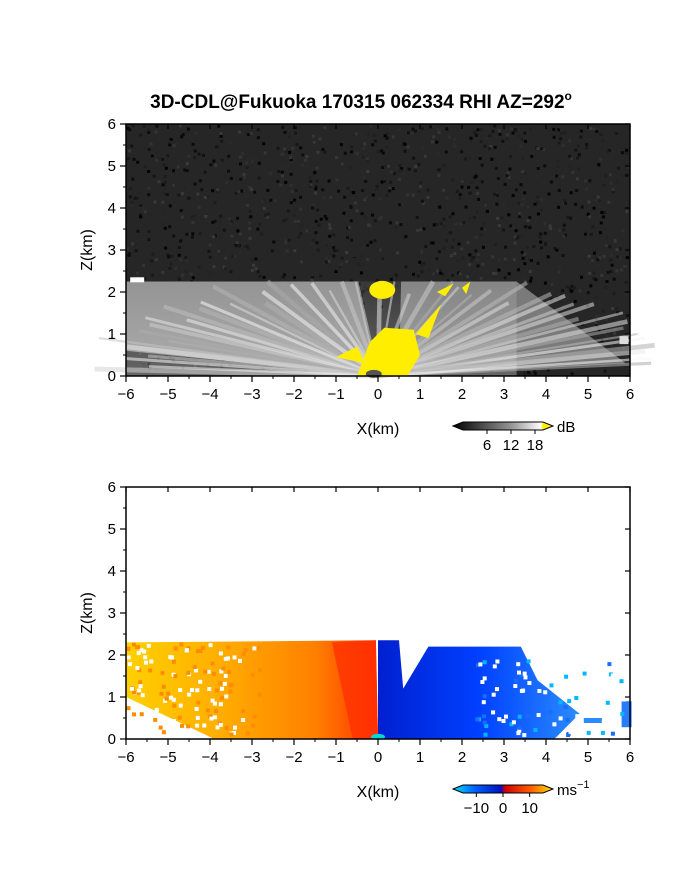 This screenshot has height=880, width=680. I want to click on intensity-y-tick-label: 0, so click(112, 376).